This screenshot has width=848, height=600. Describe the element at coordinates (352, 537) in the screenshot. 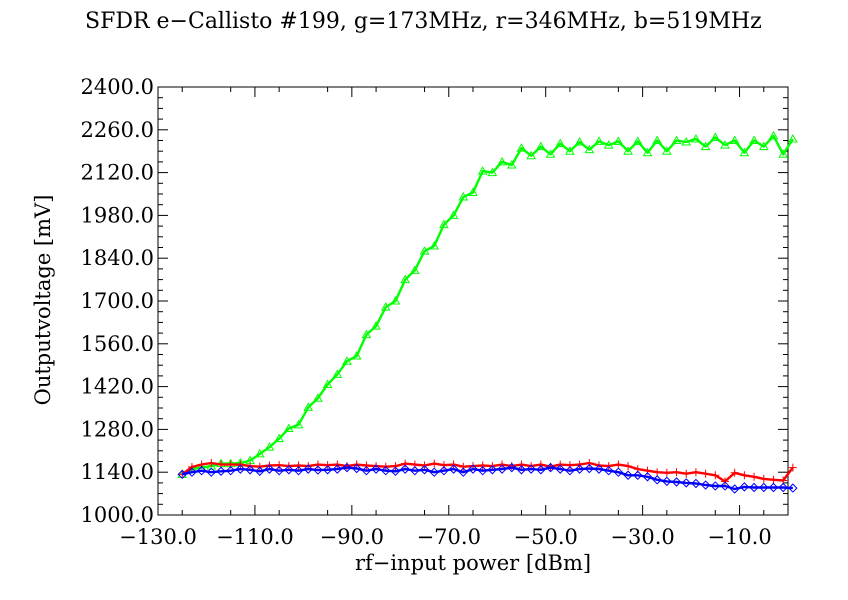

I see `x-tick-label: −90.0` at that location.